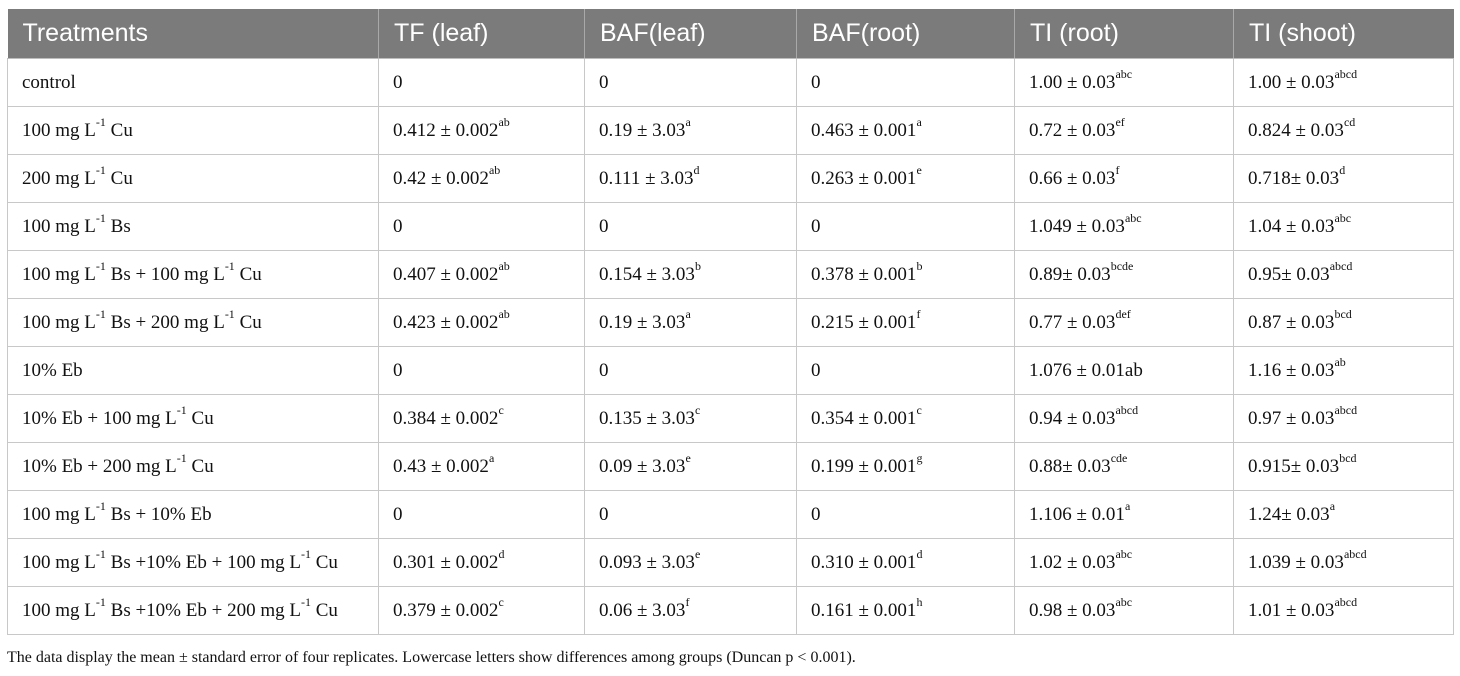 The image size is (1460, 676). Describe the element at coordinates (99, 466) in the screenshot. I see `cell-text: 10% Eb + 200 mg L` at that location.